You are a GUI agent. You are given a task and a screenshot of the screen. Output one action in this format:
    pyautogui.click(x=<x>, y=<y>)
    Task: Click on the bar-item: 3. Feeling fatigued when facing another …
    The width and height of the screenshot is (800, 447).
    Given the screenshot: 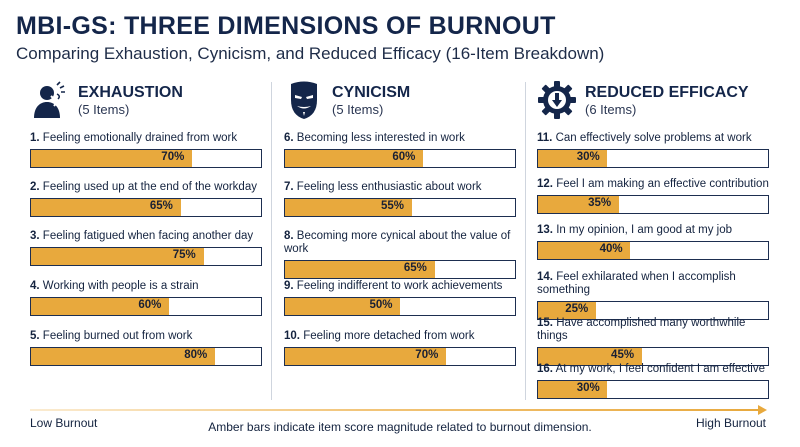 What is the action you would take?
    pyautogui.click(x=146, y=248)
    